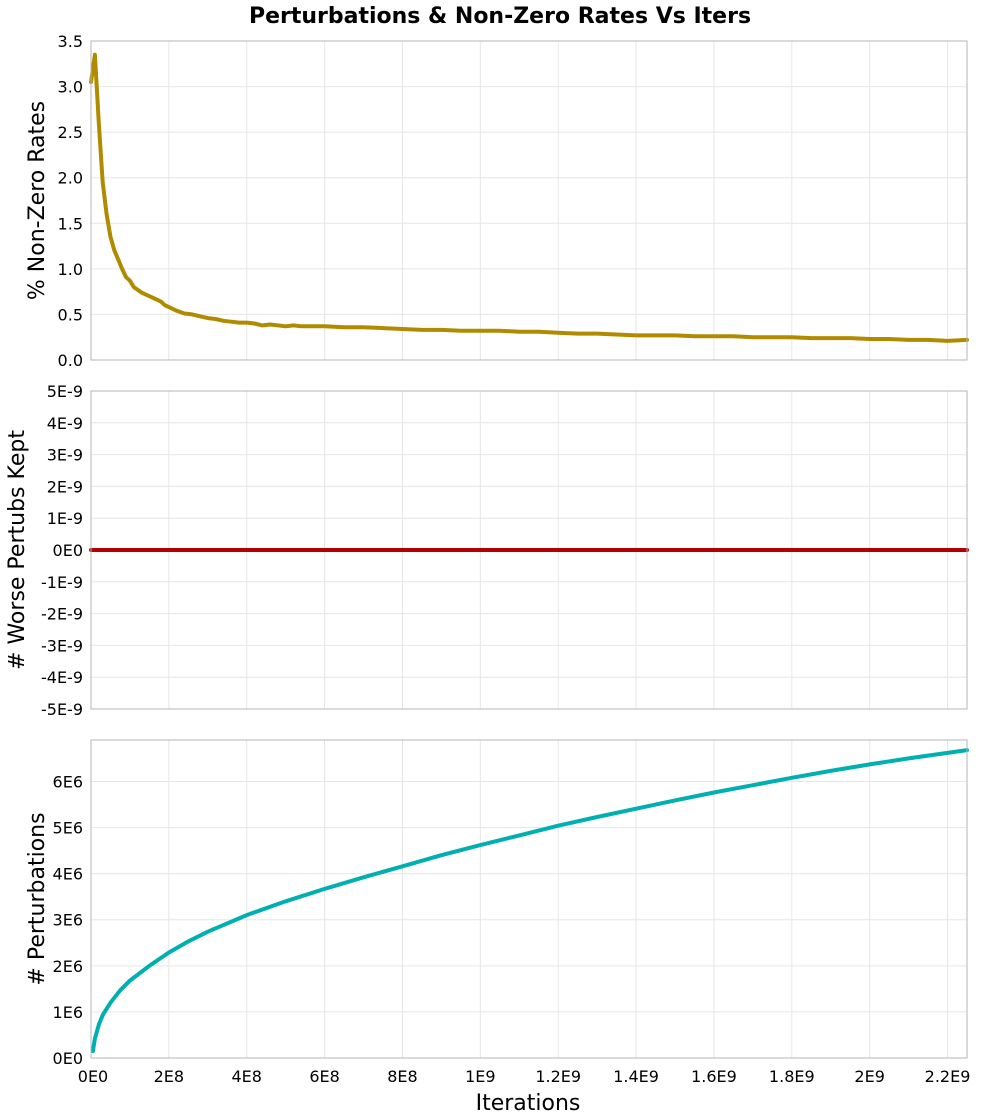 This screenshot has height=1120, width=1000. Describe the element at coordinates (68, 1012) in the screenshot. I see `y-tick-label: 1E6` at that location.